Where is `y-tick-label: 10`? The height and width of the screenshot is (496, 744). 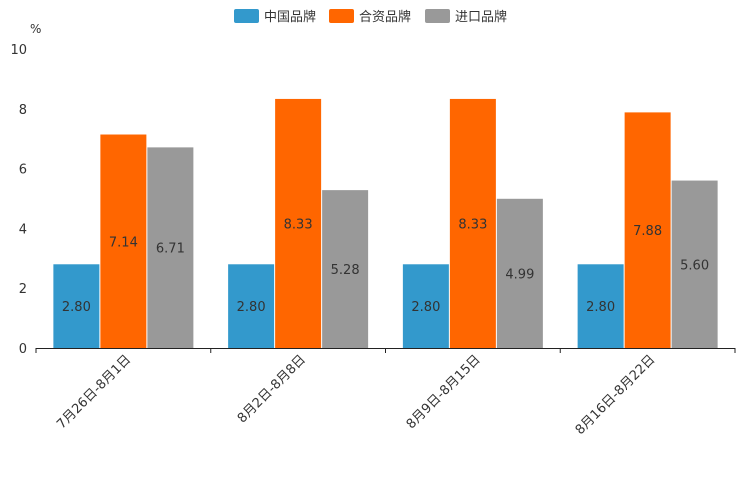
y-tick-label: 10 is located at coordinates (18, 50).